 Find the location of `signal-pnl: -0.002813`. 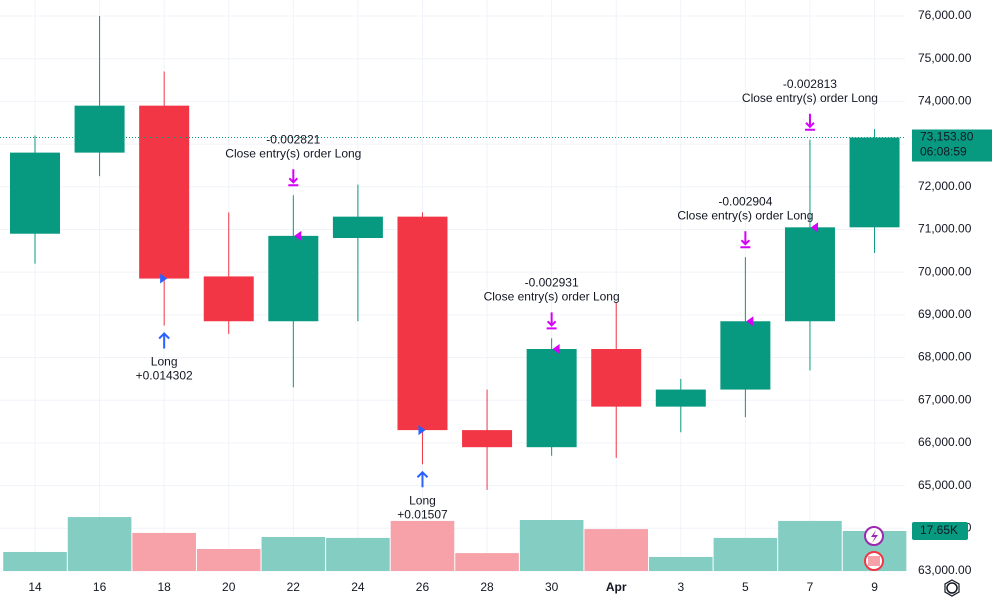

signal-pnl: -0.002813 is located at coordinates (810, 84).